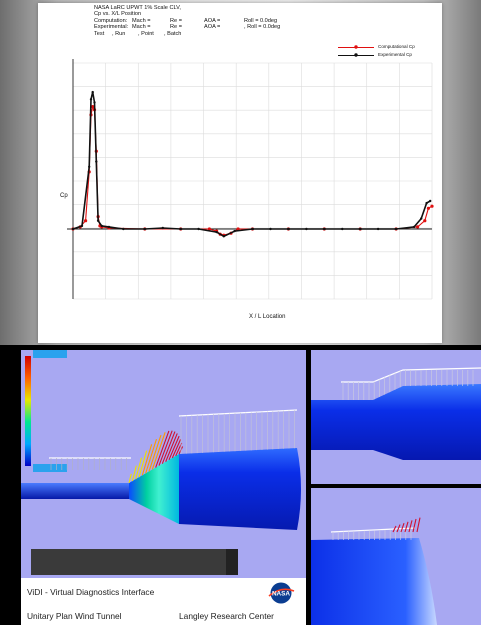 The image size is (481, 625). I want to click on scale-bar-end, so click(232, 562).